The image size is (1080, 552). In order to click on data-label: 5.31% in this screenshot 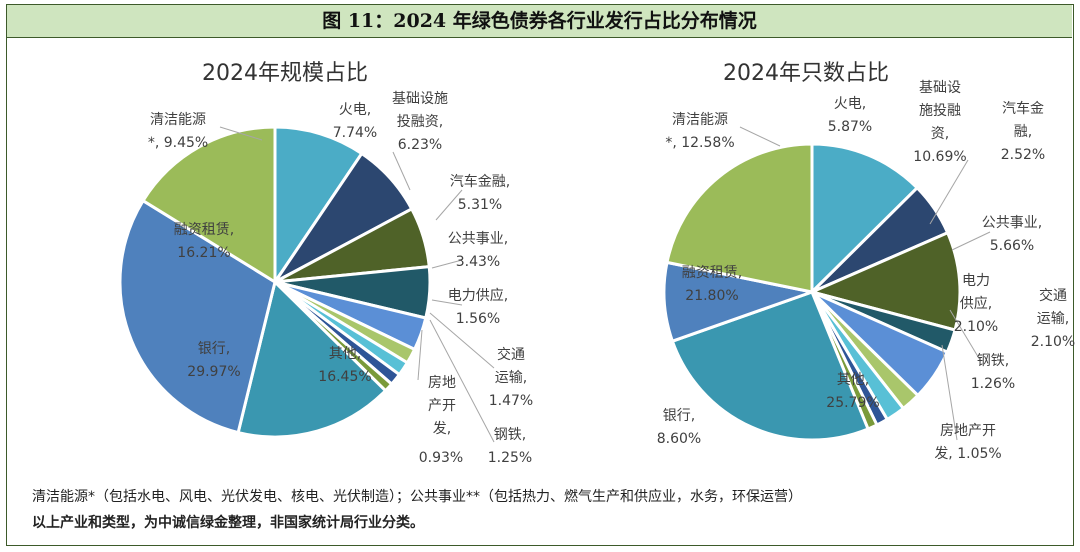, I will do `click(480, 205)`.